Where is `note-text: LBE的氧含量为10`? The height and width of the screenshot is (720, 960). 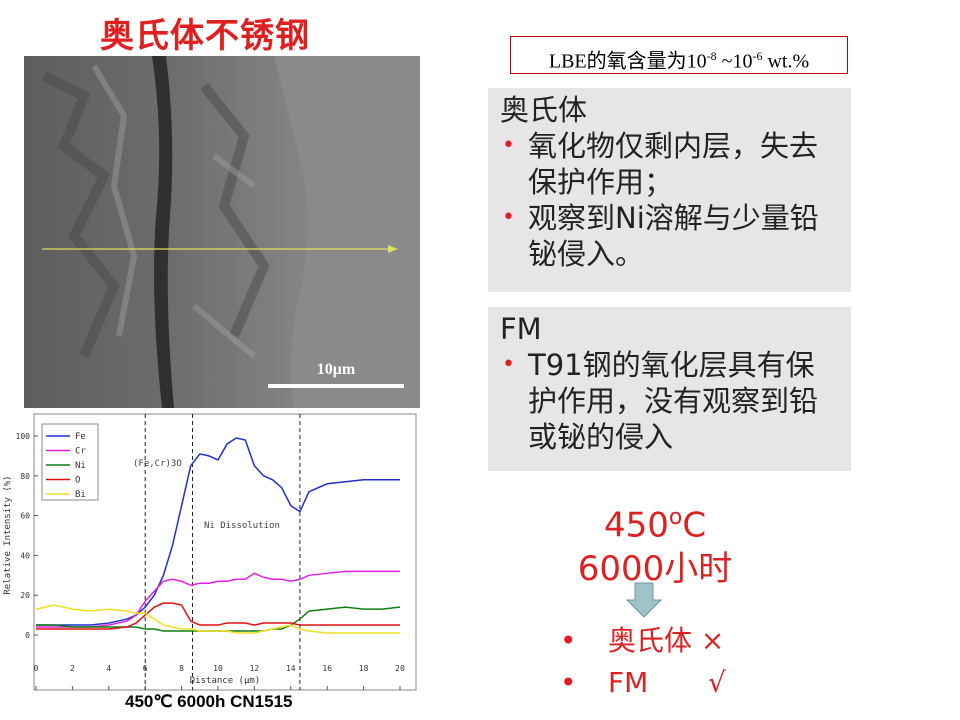
note-text: LBE的氧含量为10 is located at coordinates (627, 61).